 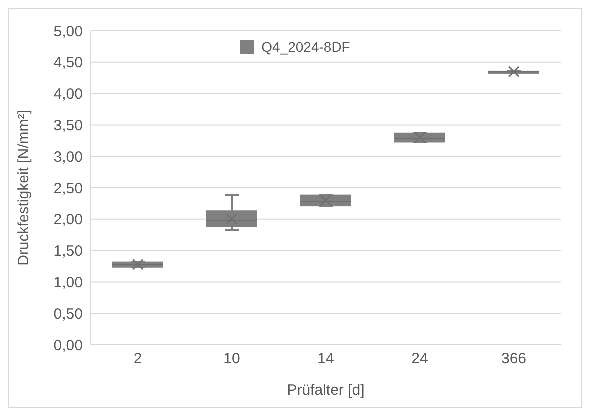 What do you see at coordinates (68, 157) in the screenshot?
I see `y-tick-label: 3,00` at bounding box center [68, 157].